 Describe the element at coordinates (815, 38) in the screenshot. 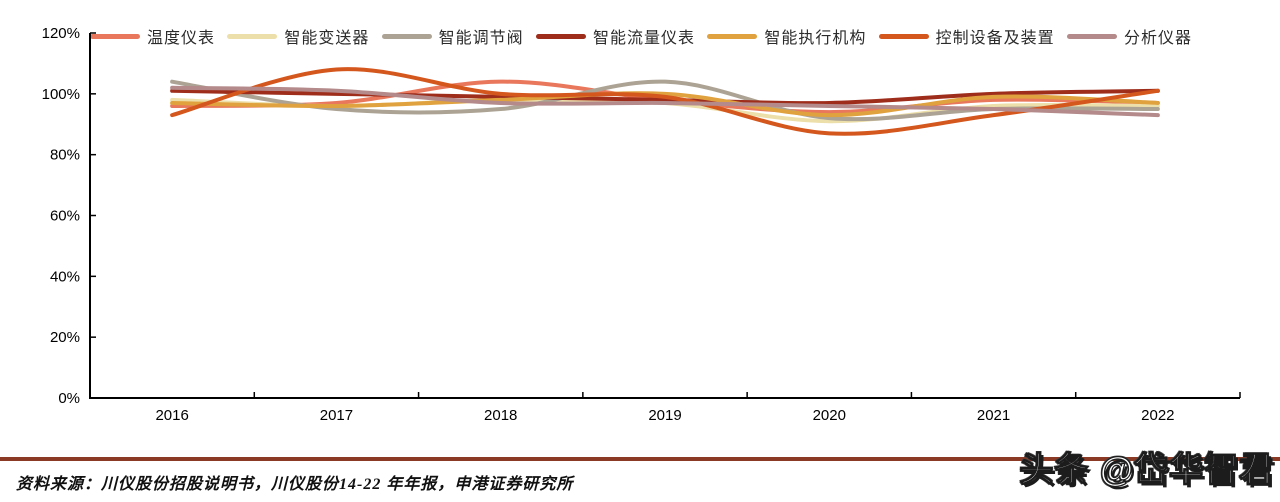

I see `legend-label: 智能执行机构` at that location.